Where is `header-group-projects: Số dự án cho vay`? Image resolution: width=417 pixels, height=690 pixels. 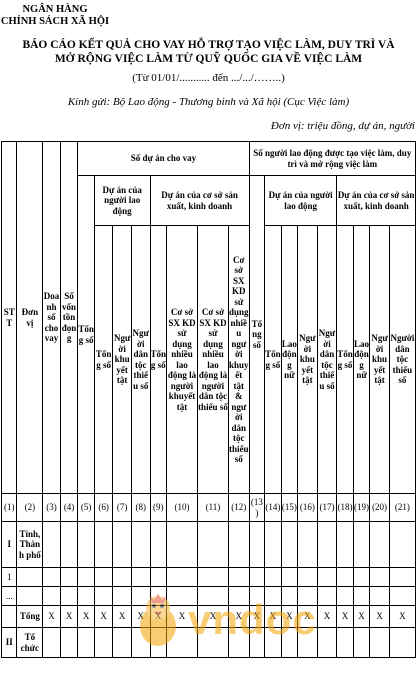
header-group-projects: Số dự án cho vay is located at coordinates (163, 158).